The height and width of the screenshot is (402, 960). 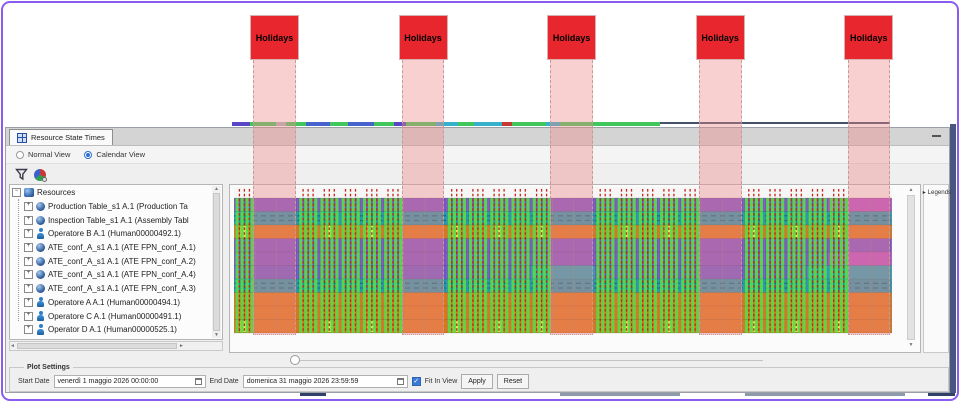 What do you see at coordinates (530, 360) in the screenshot?
I see `slider-track` at bounding box center [530, 360].